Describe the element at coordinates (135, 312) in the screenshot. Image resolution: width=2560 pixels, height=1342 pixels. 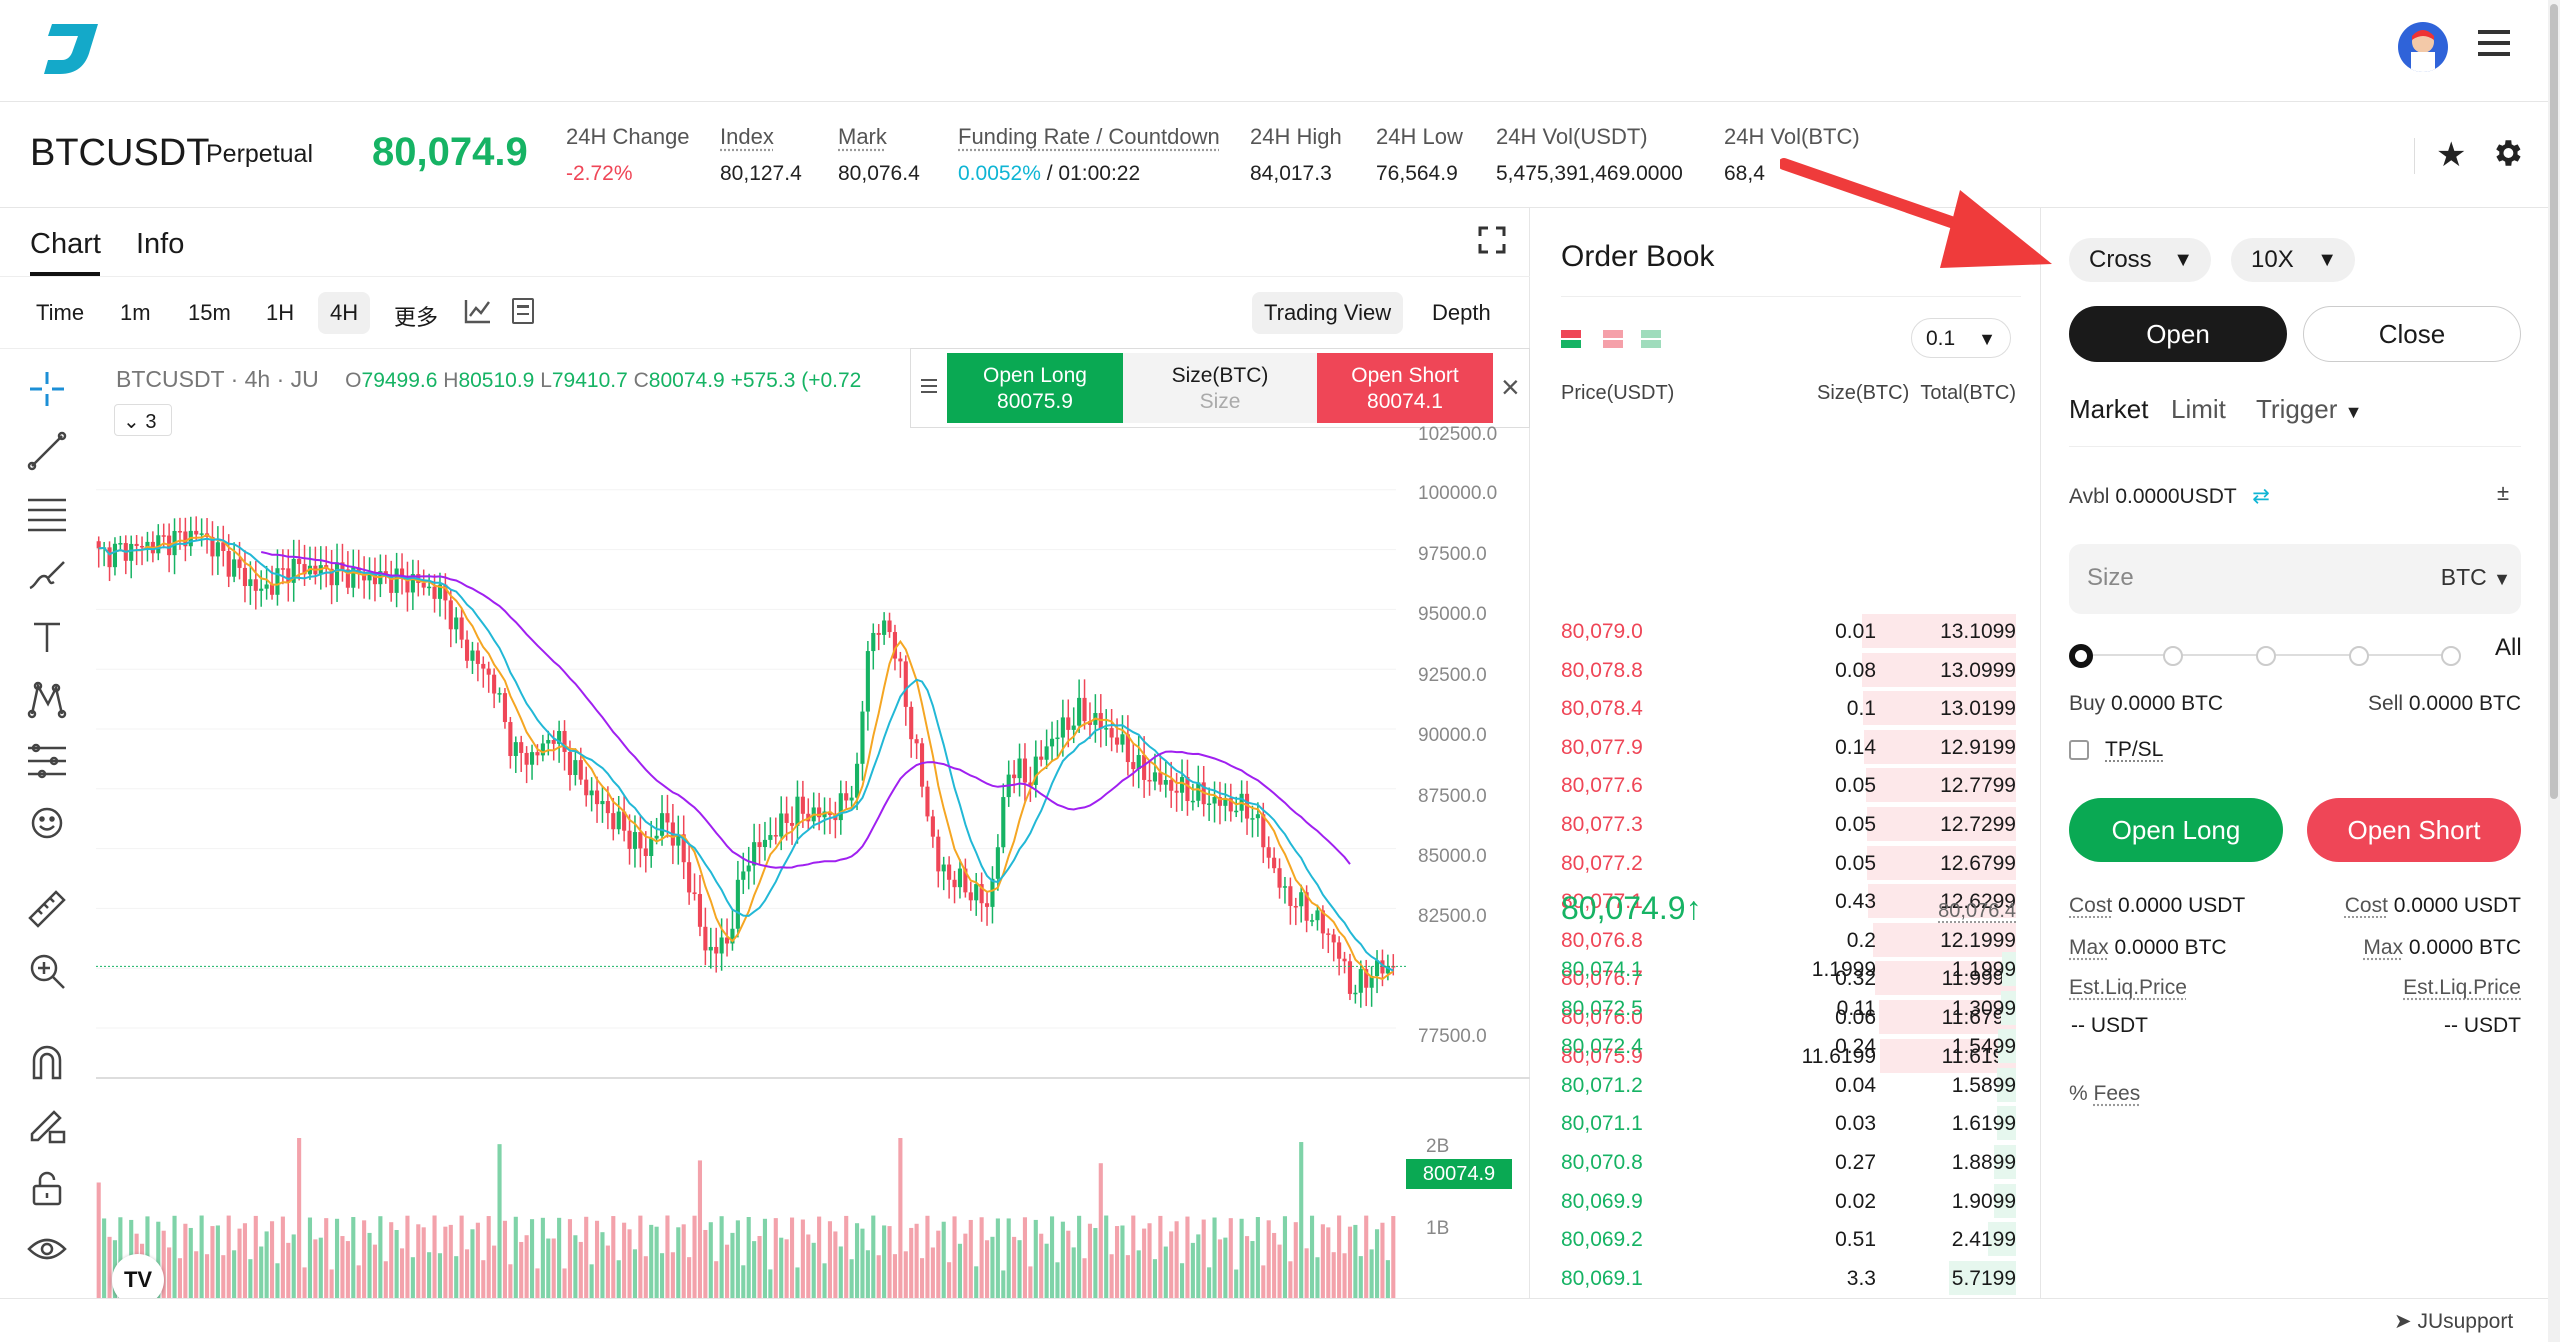
I see `interval-1m: 1m` at that location.